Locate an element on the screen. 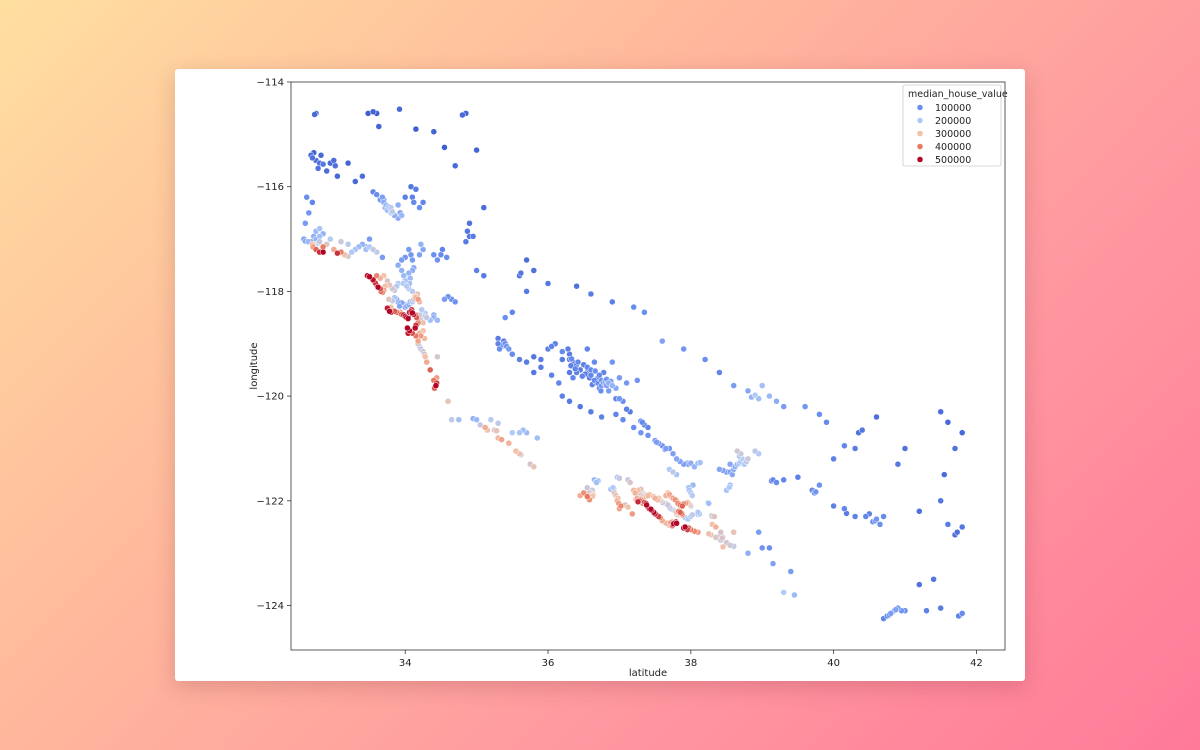  legend-marker is located at coordinates (920, 159).